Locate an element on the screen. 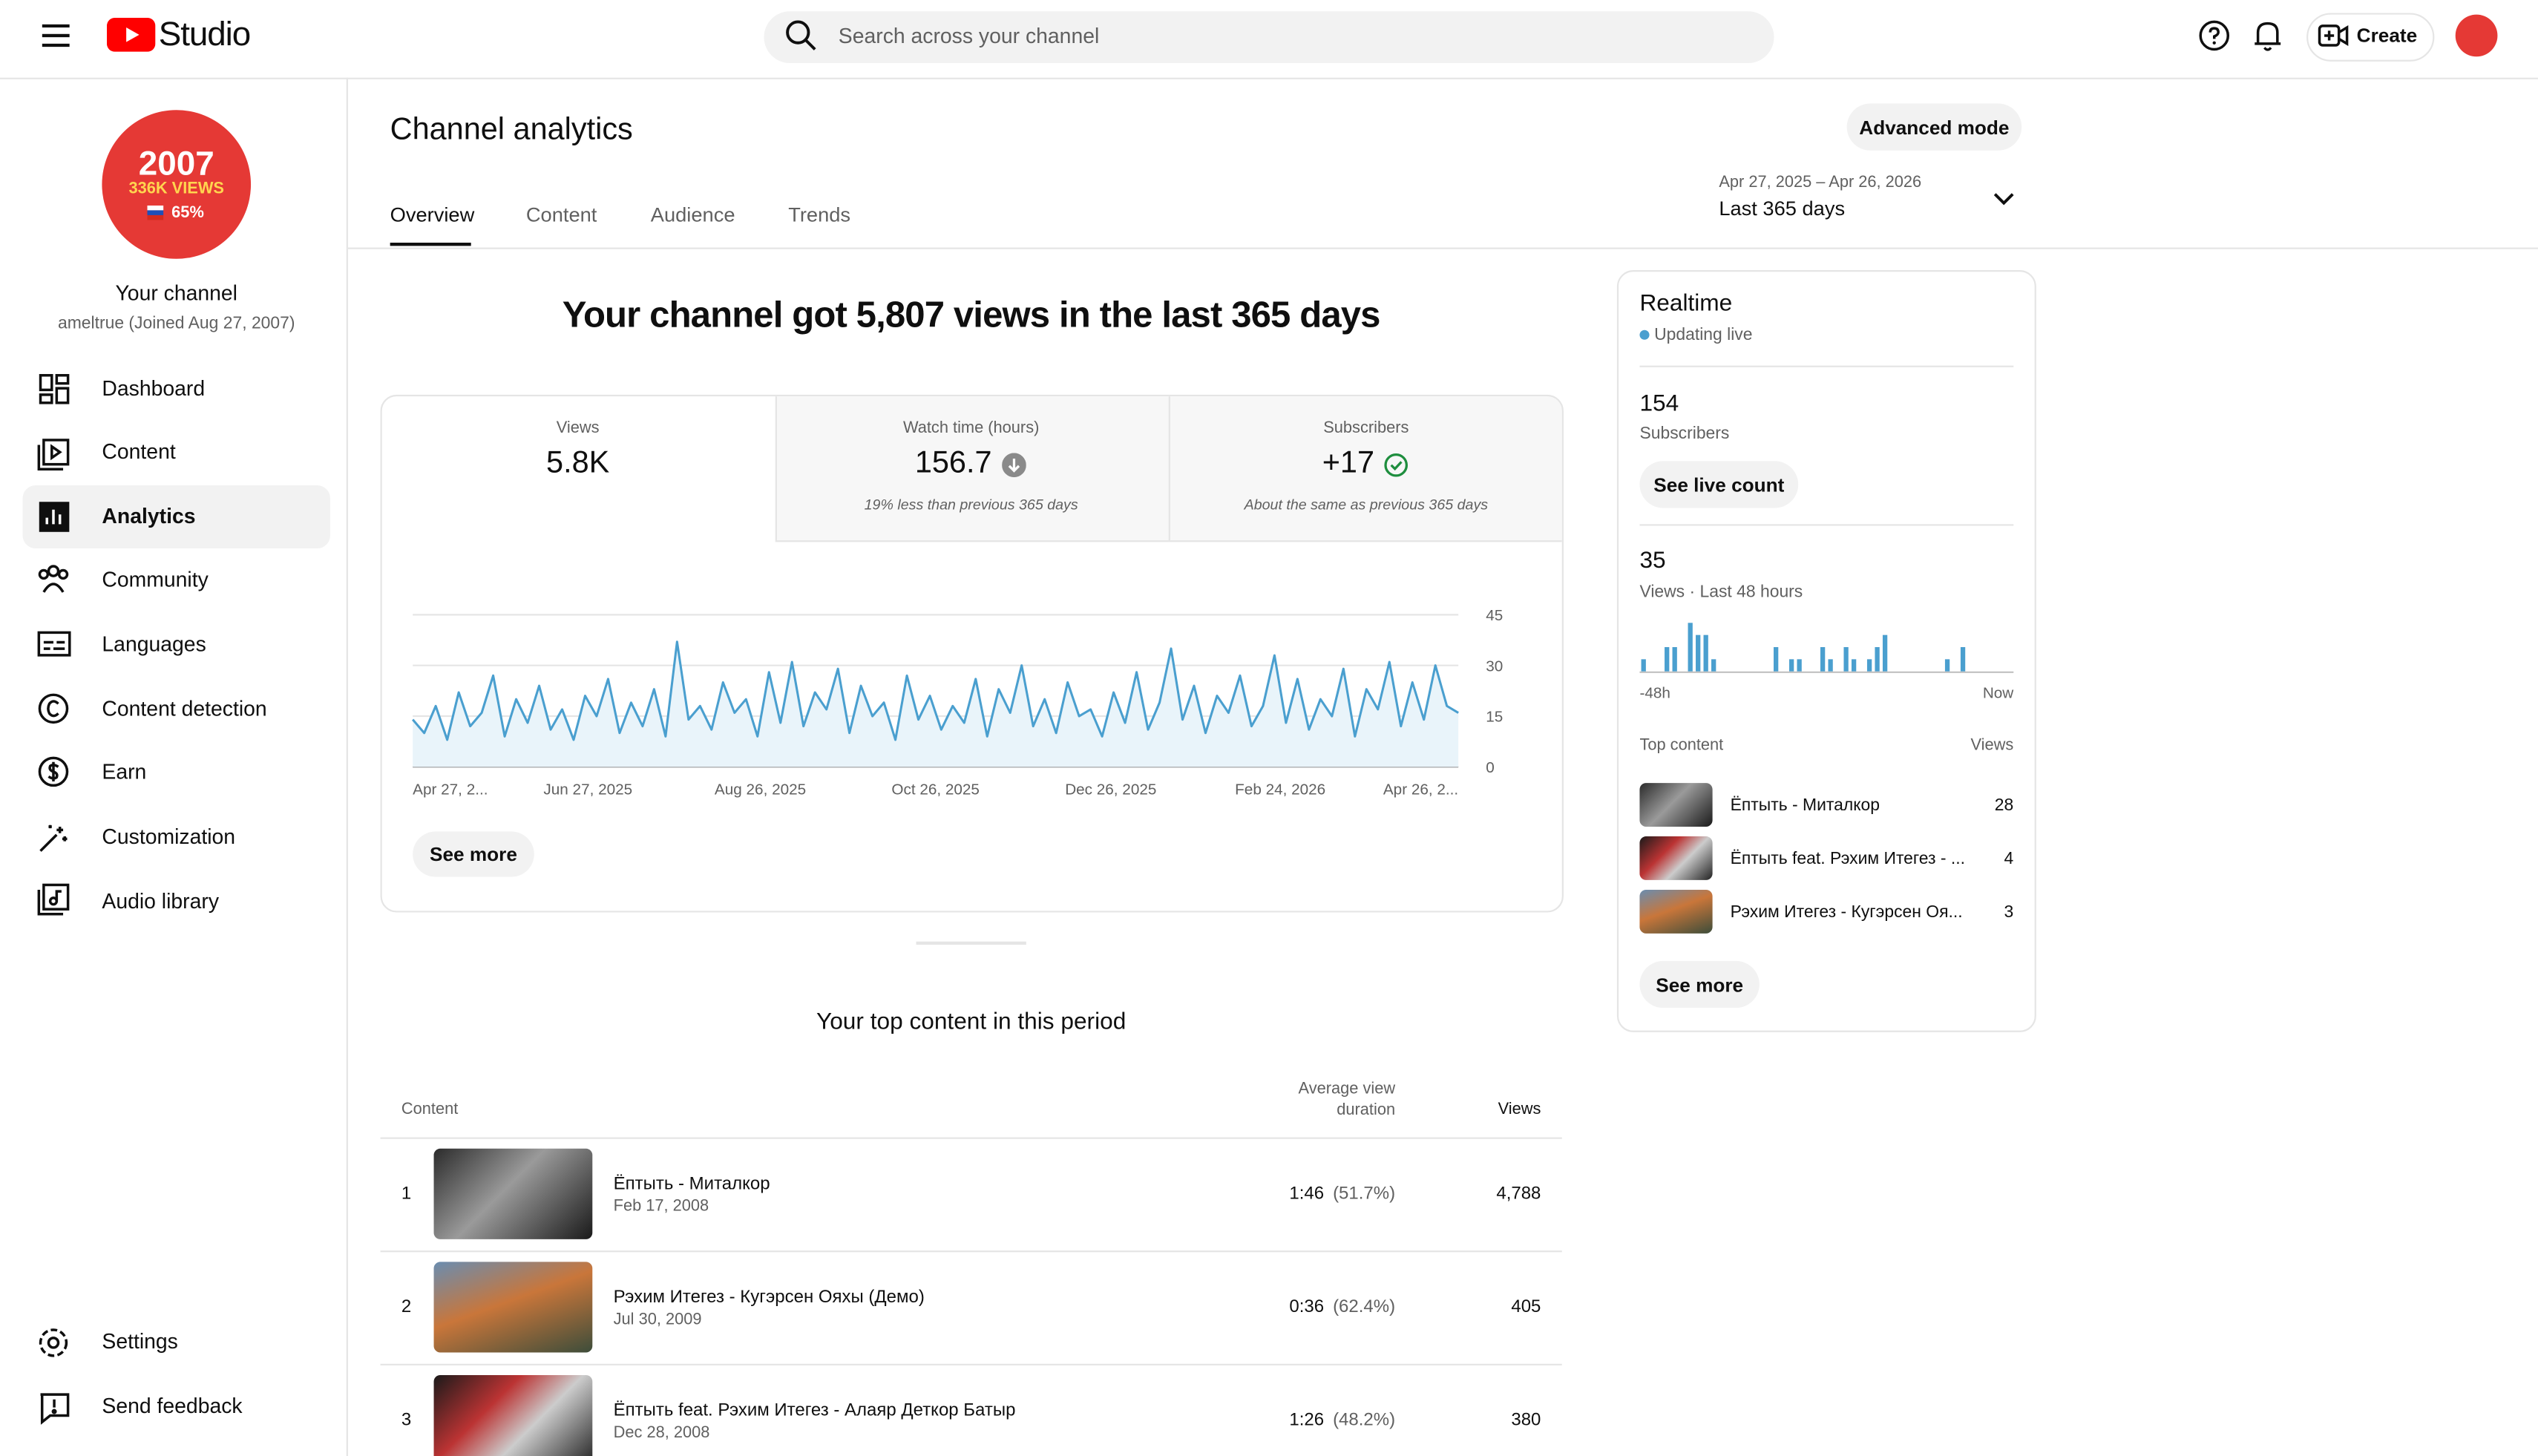  video-title: Ёптыть - Миталкор is located at coordinates (691, 1184).